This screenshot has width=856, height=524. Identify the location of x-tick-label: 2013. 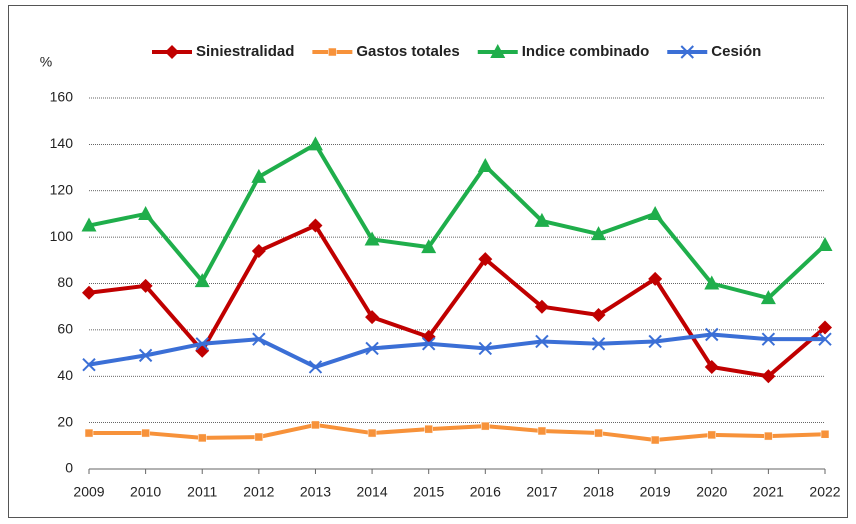
(315, 492).